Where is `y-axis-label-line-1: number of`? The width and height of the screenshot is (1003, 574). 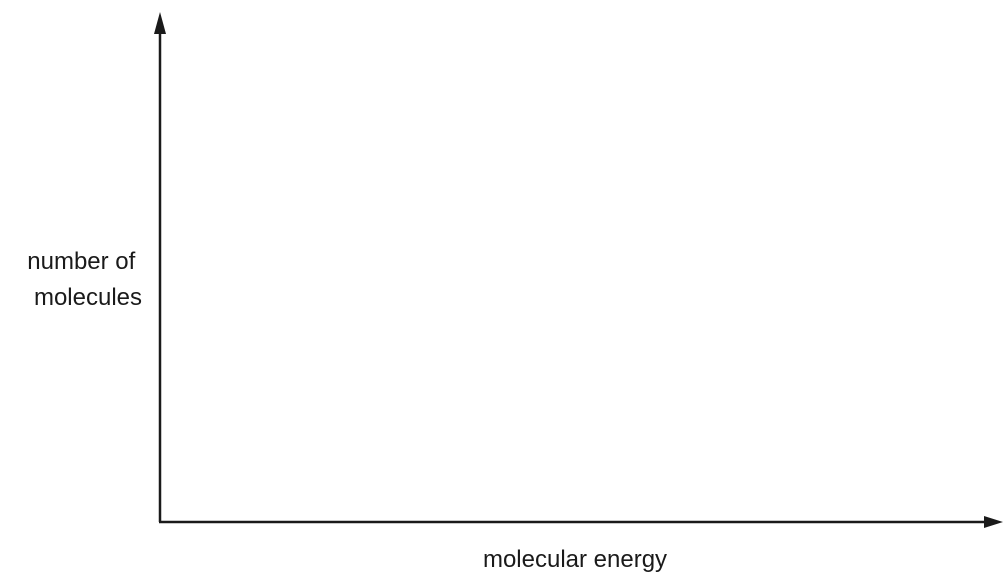 y-axis-label-line-1: number of is located at coordinates (81, 261).